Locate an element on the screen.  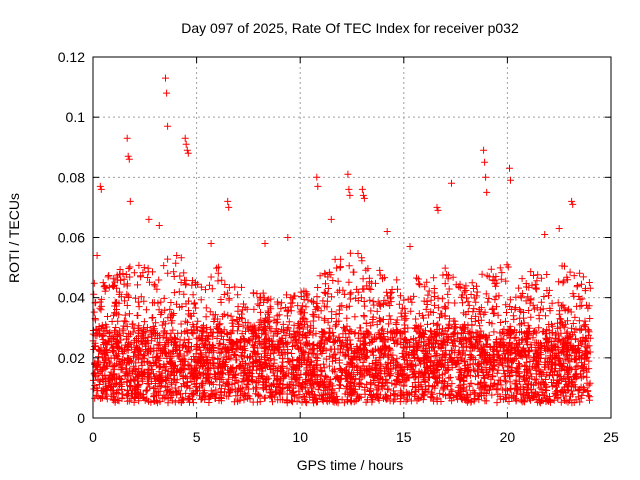
x-axis-label: GPS time / hours is located at coordinates (350, 465).